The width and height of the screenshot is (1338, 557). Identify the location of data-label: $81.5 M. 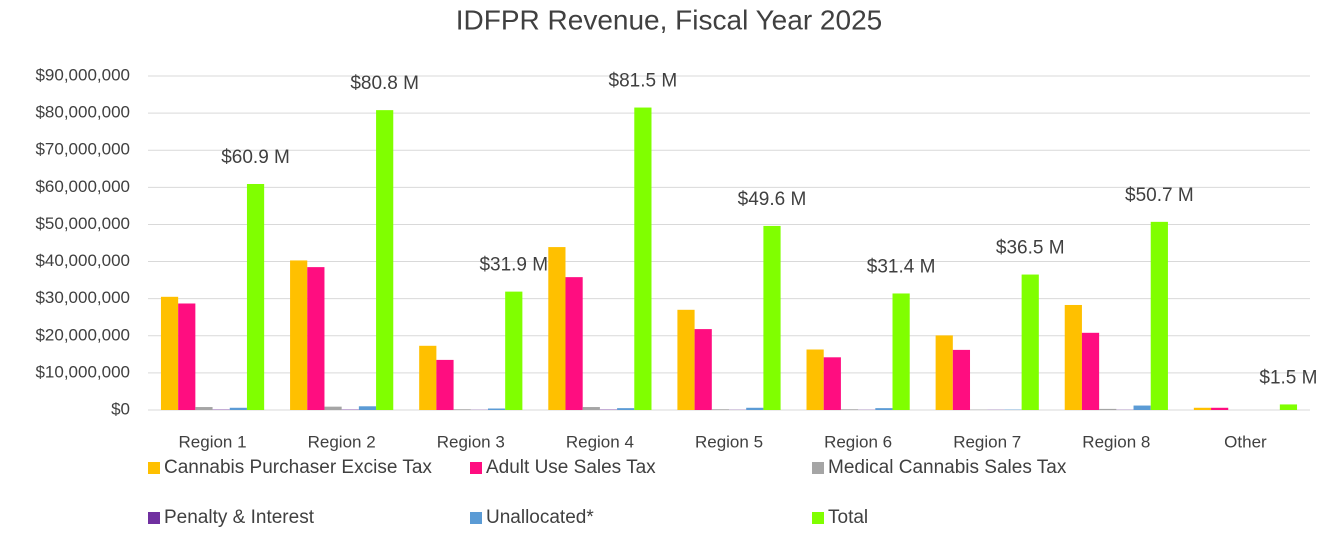
(643, 81).